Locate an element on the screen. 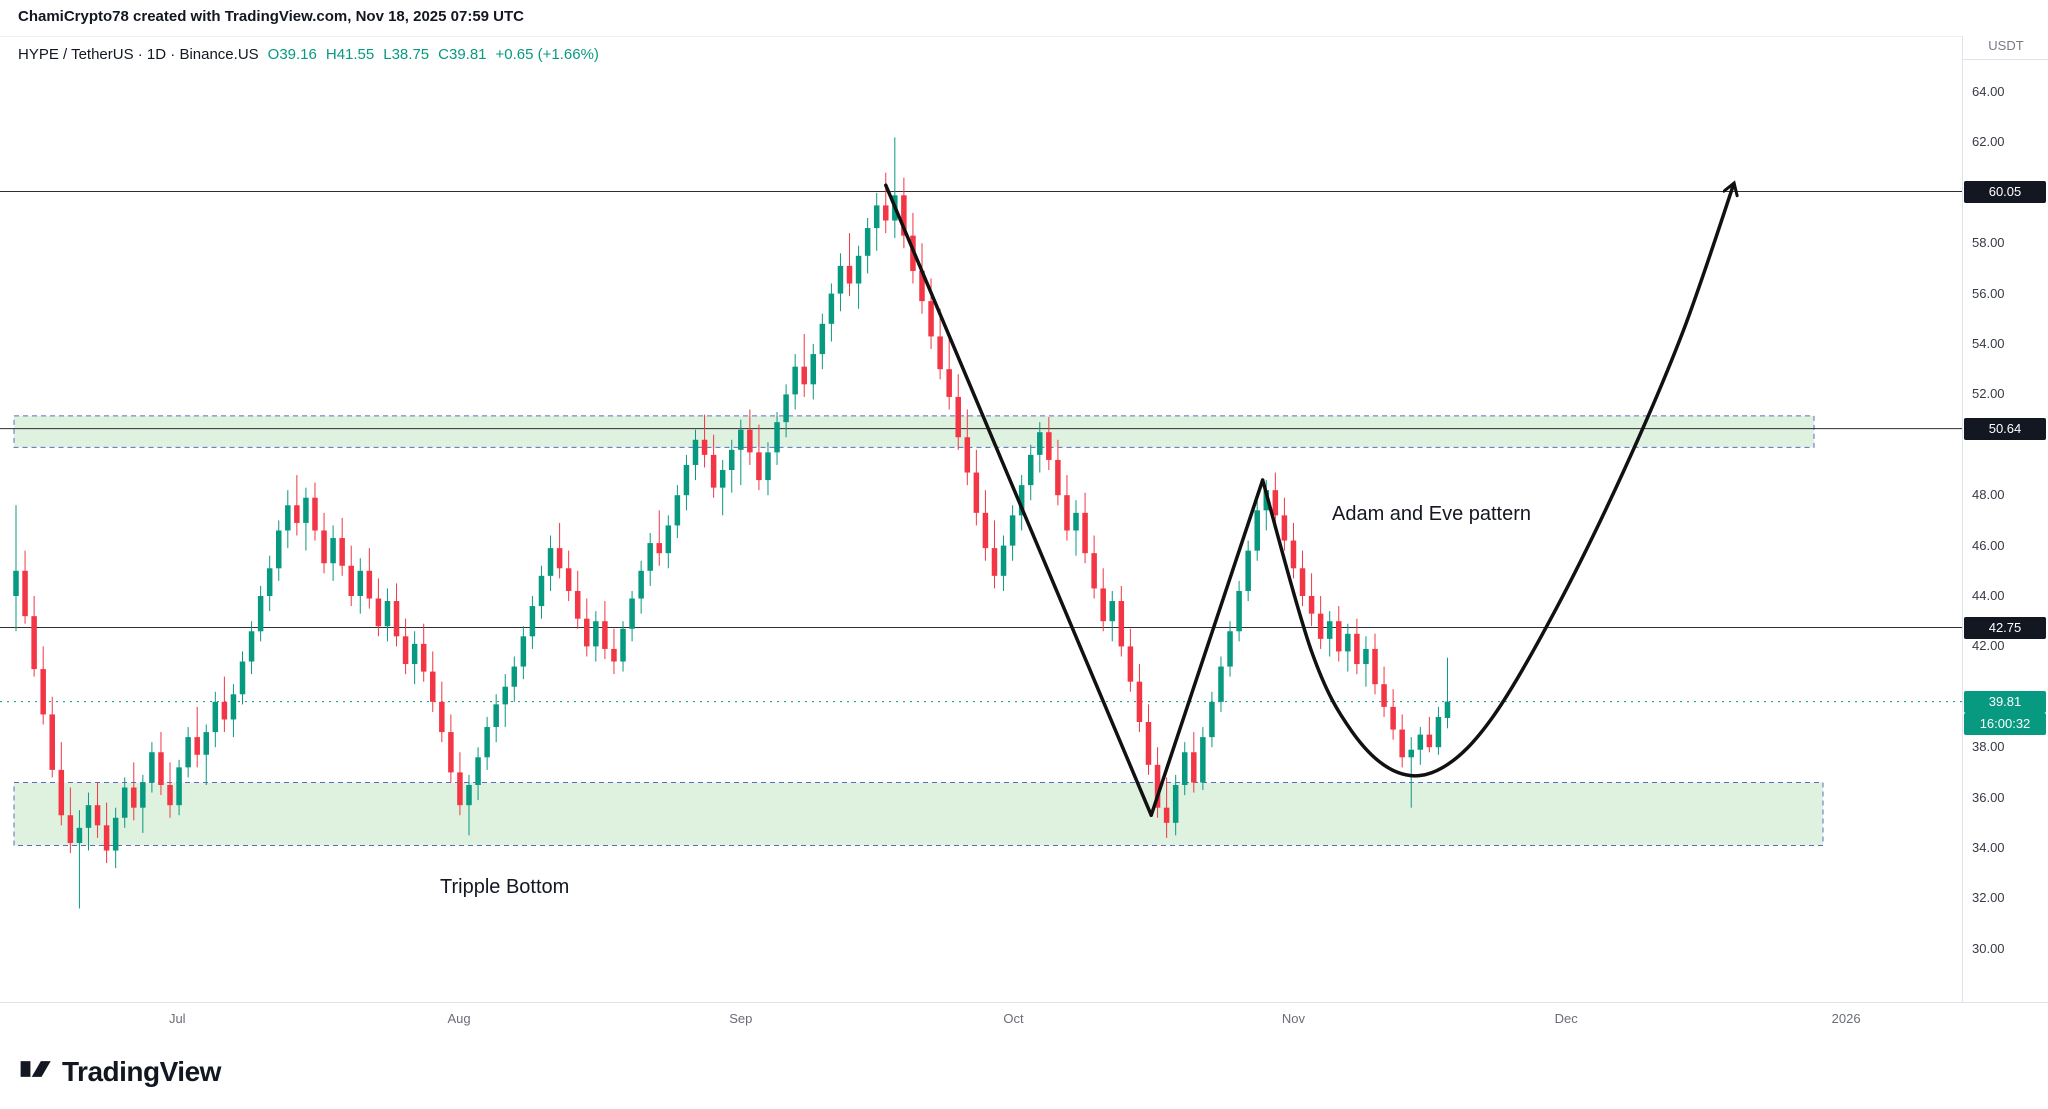  time-tick-label: Dec is located at coordinates (1566, 1018).